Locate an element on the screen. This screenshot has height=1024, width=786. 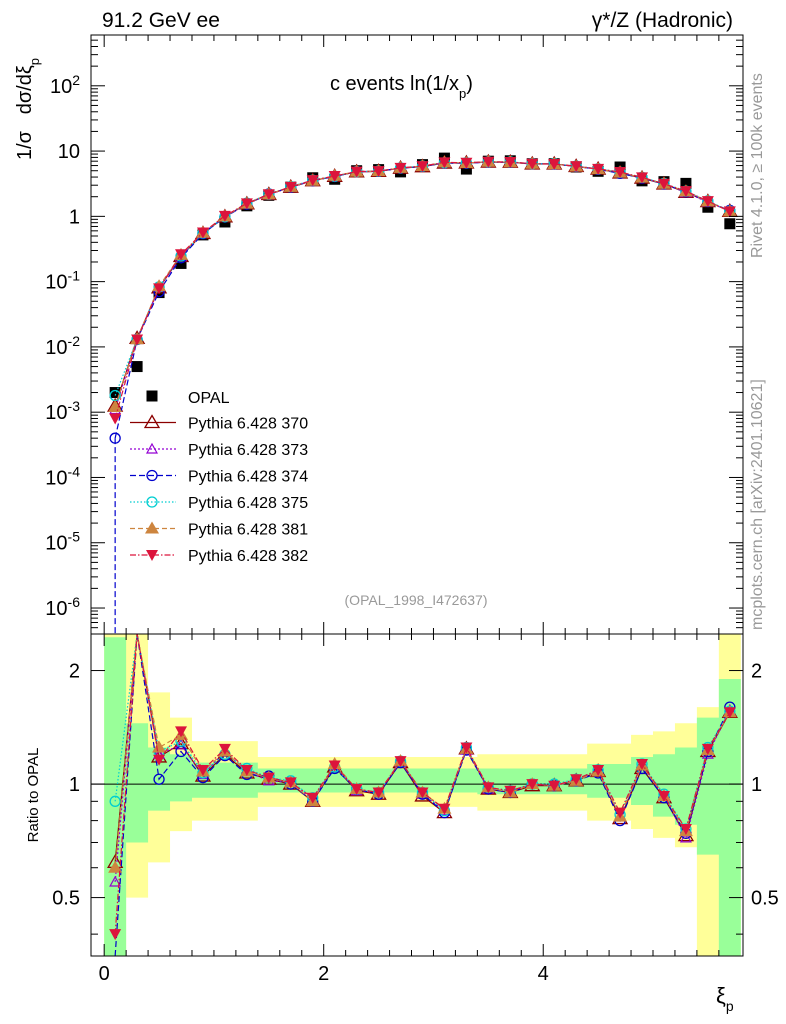
y-tick-label-main: 10² is located at coordinates (65, 85).